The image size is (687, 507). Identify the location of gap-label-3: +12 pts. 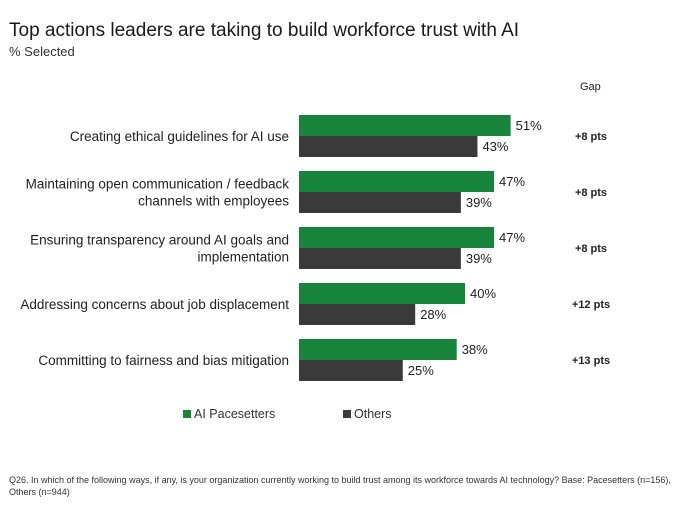
(591, 305).